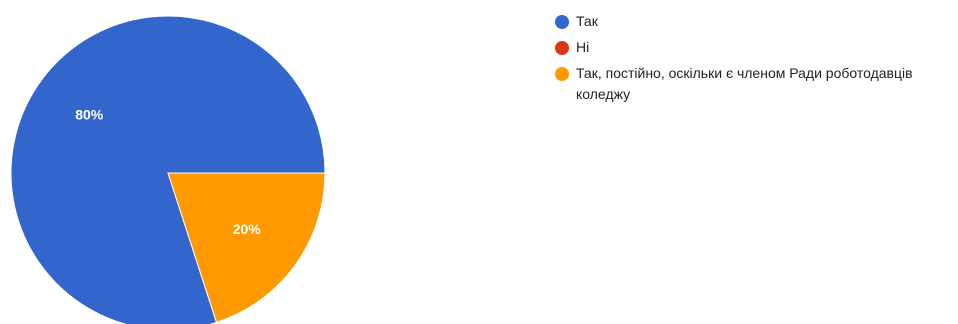 The height and width of the screenshot is (324, 958). Describe the element at coordinates (247, 229) in the screenshot. I see `pie-slice-label-tak-postiino: 20%` at that location.